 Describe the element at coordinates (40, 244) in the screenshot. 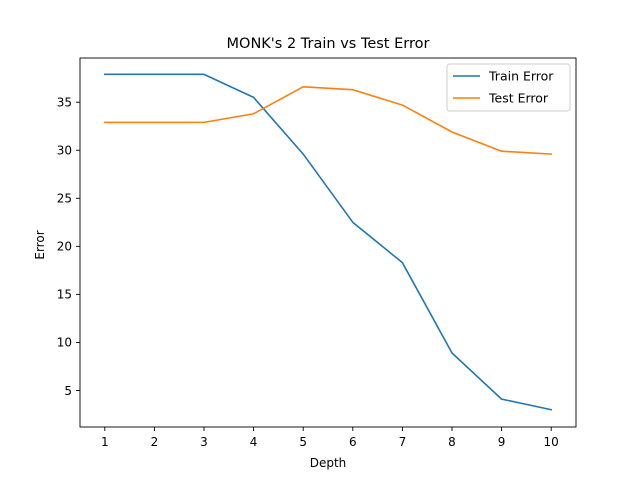

I see `y-axis-label: Error` at that location.